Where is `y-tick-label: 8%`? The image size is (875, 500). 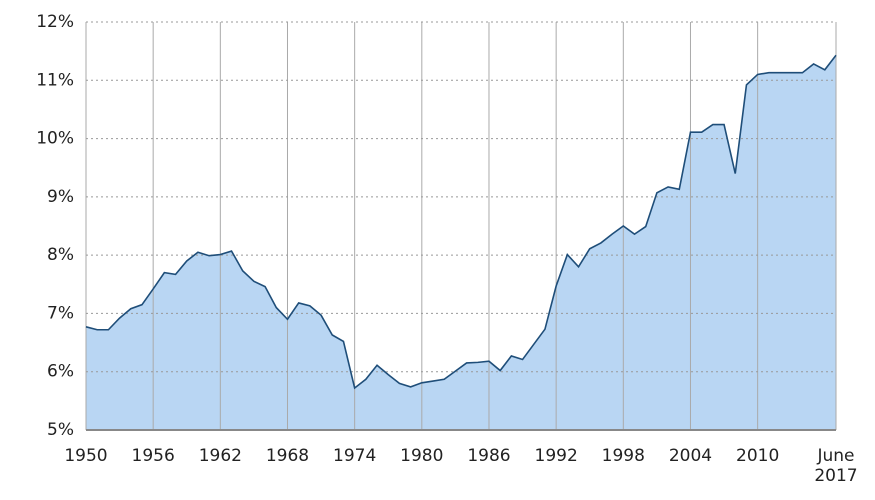 y-tick-label: 8% is located at coordinates (60, 255).